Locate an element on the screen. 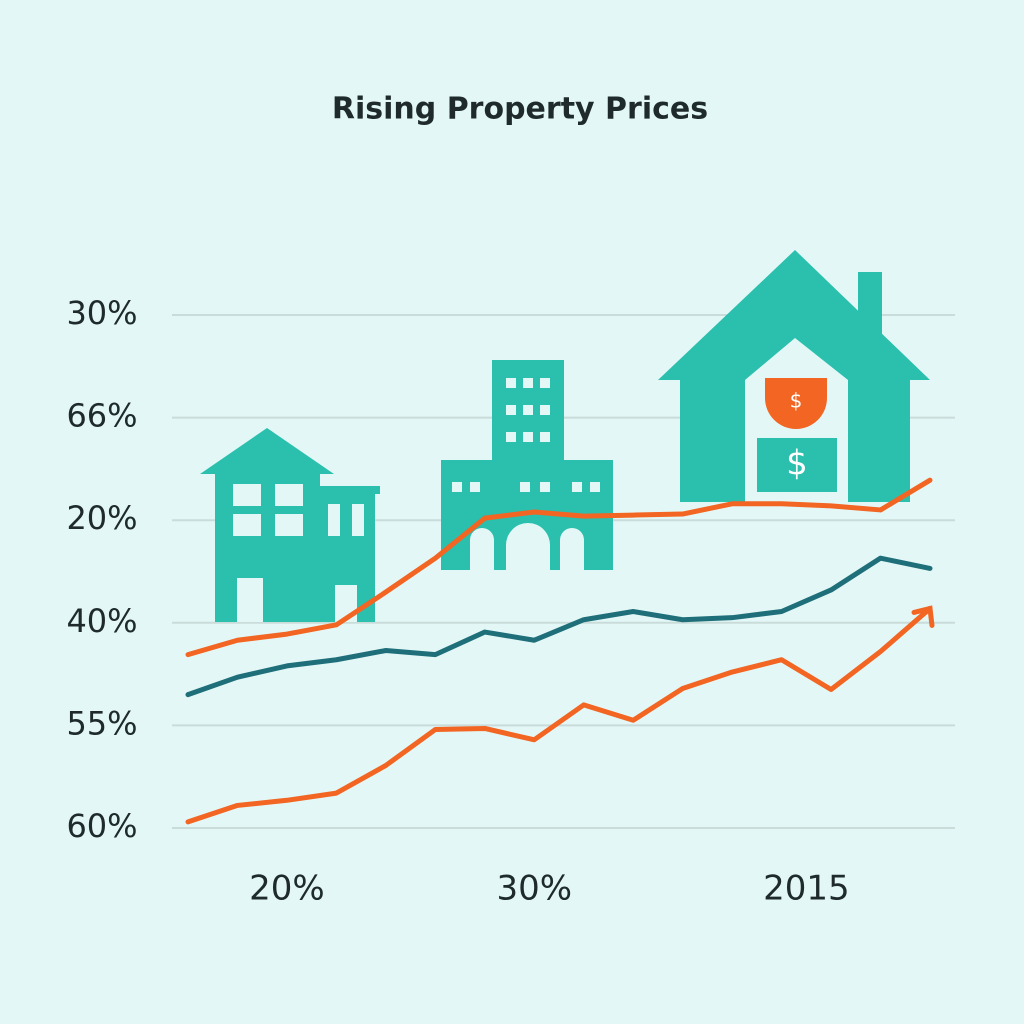  big-house-roof is located at coordinates (794, 315).